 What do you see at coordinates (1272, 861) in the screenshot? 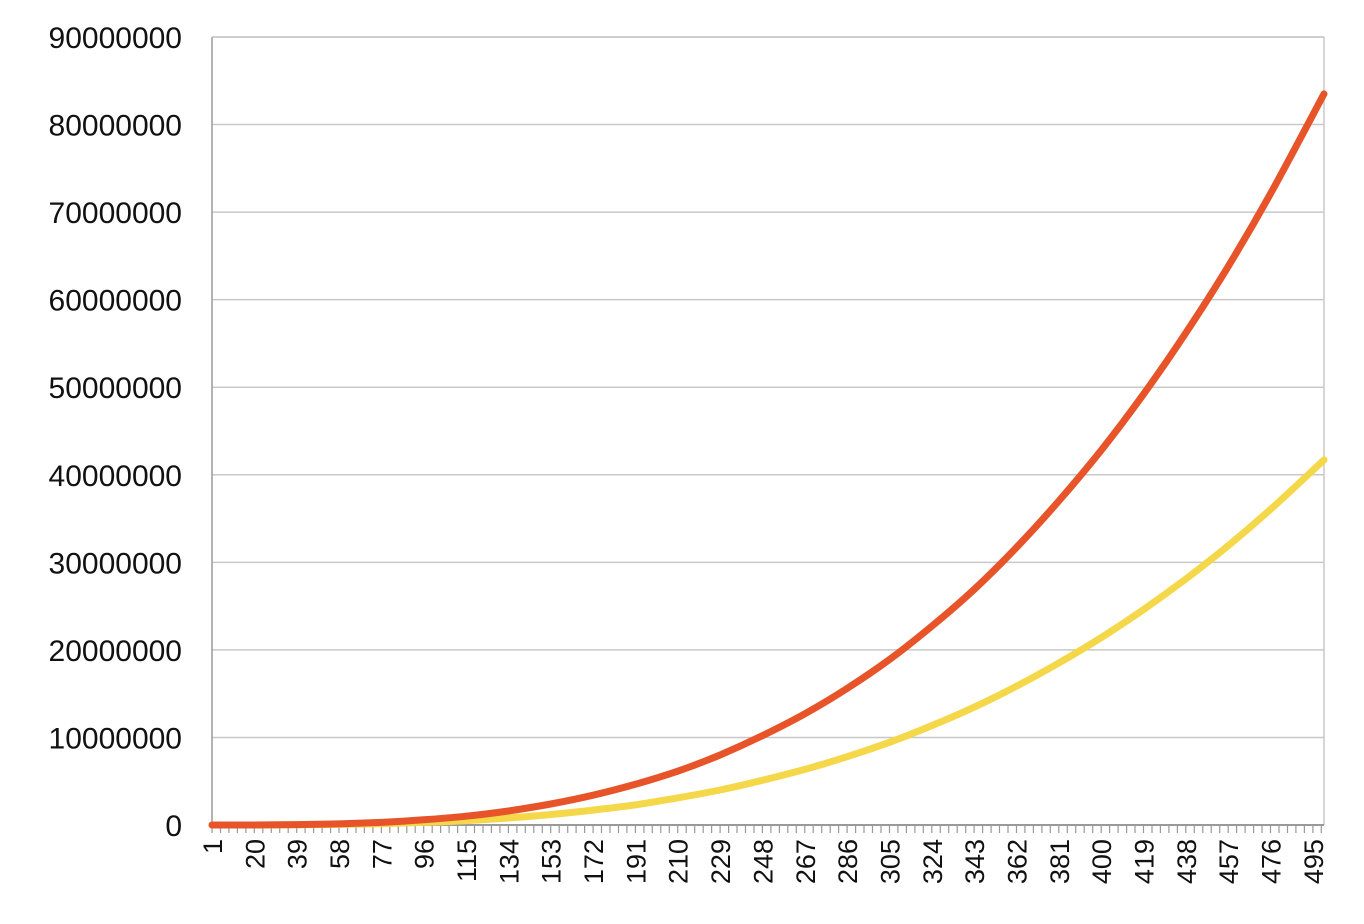
I see `x-tick-label: 476` at bounding box center [1272, 861].